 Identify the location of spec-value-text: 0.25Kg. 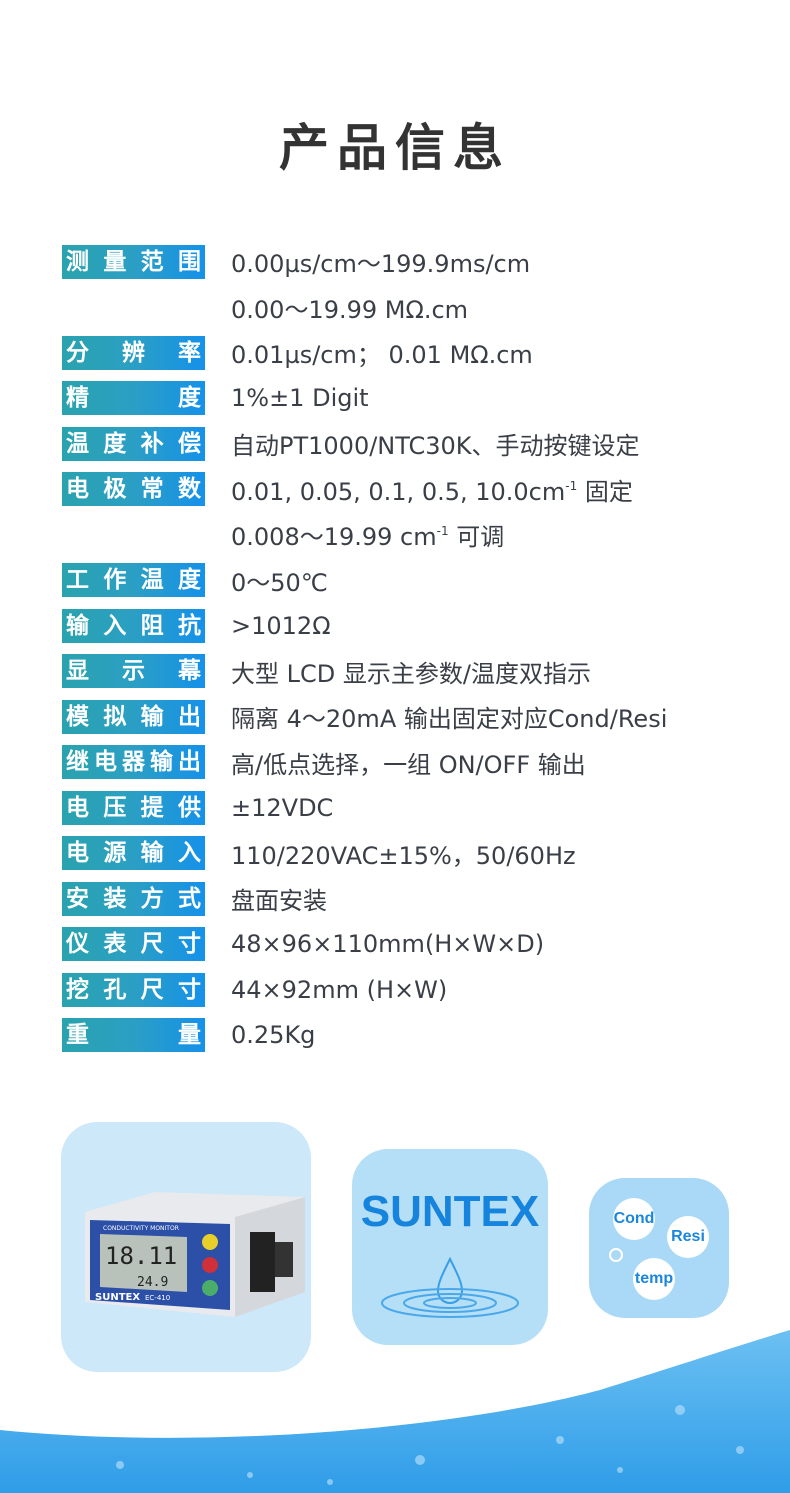
(273, 1035).